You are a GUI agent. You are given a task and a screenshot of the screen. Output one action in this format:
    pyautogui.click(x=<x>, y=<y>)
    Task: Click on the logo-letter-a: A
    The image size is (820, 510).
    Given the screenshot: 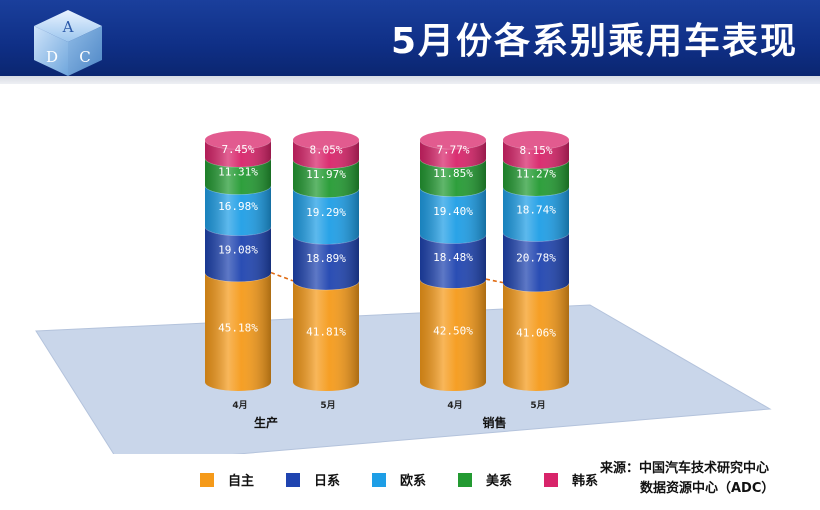 What is the action you would take?
    pyautogui.click(x=68, y=27)
    